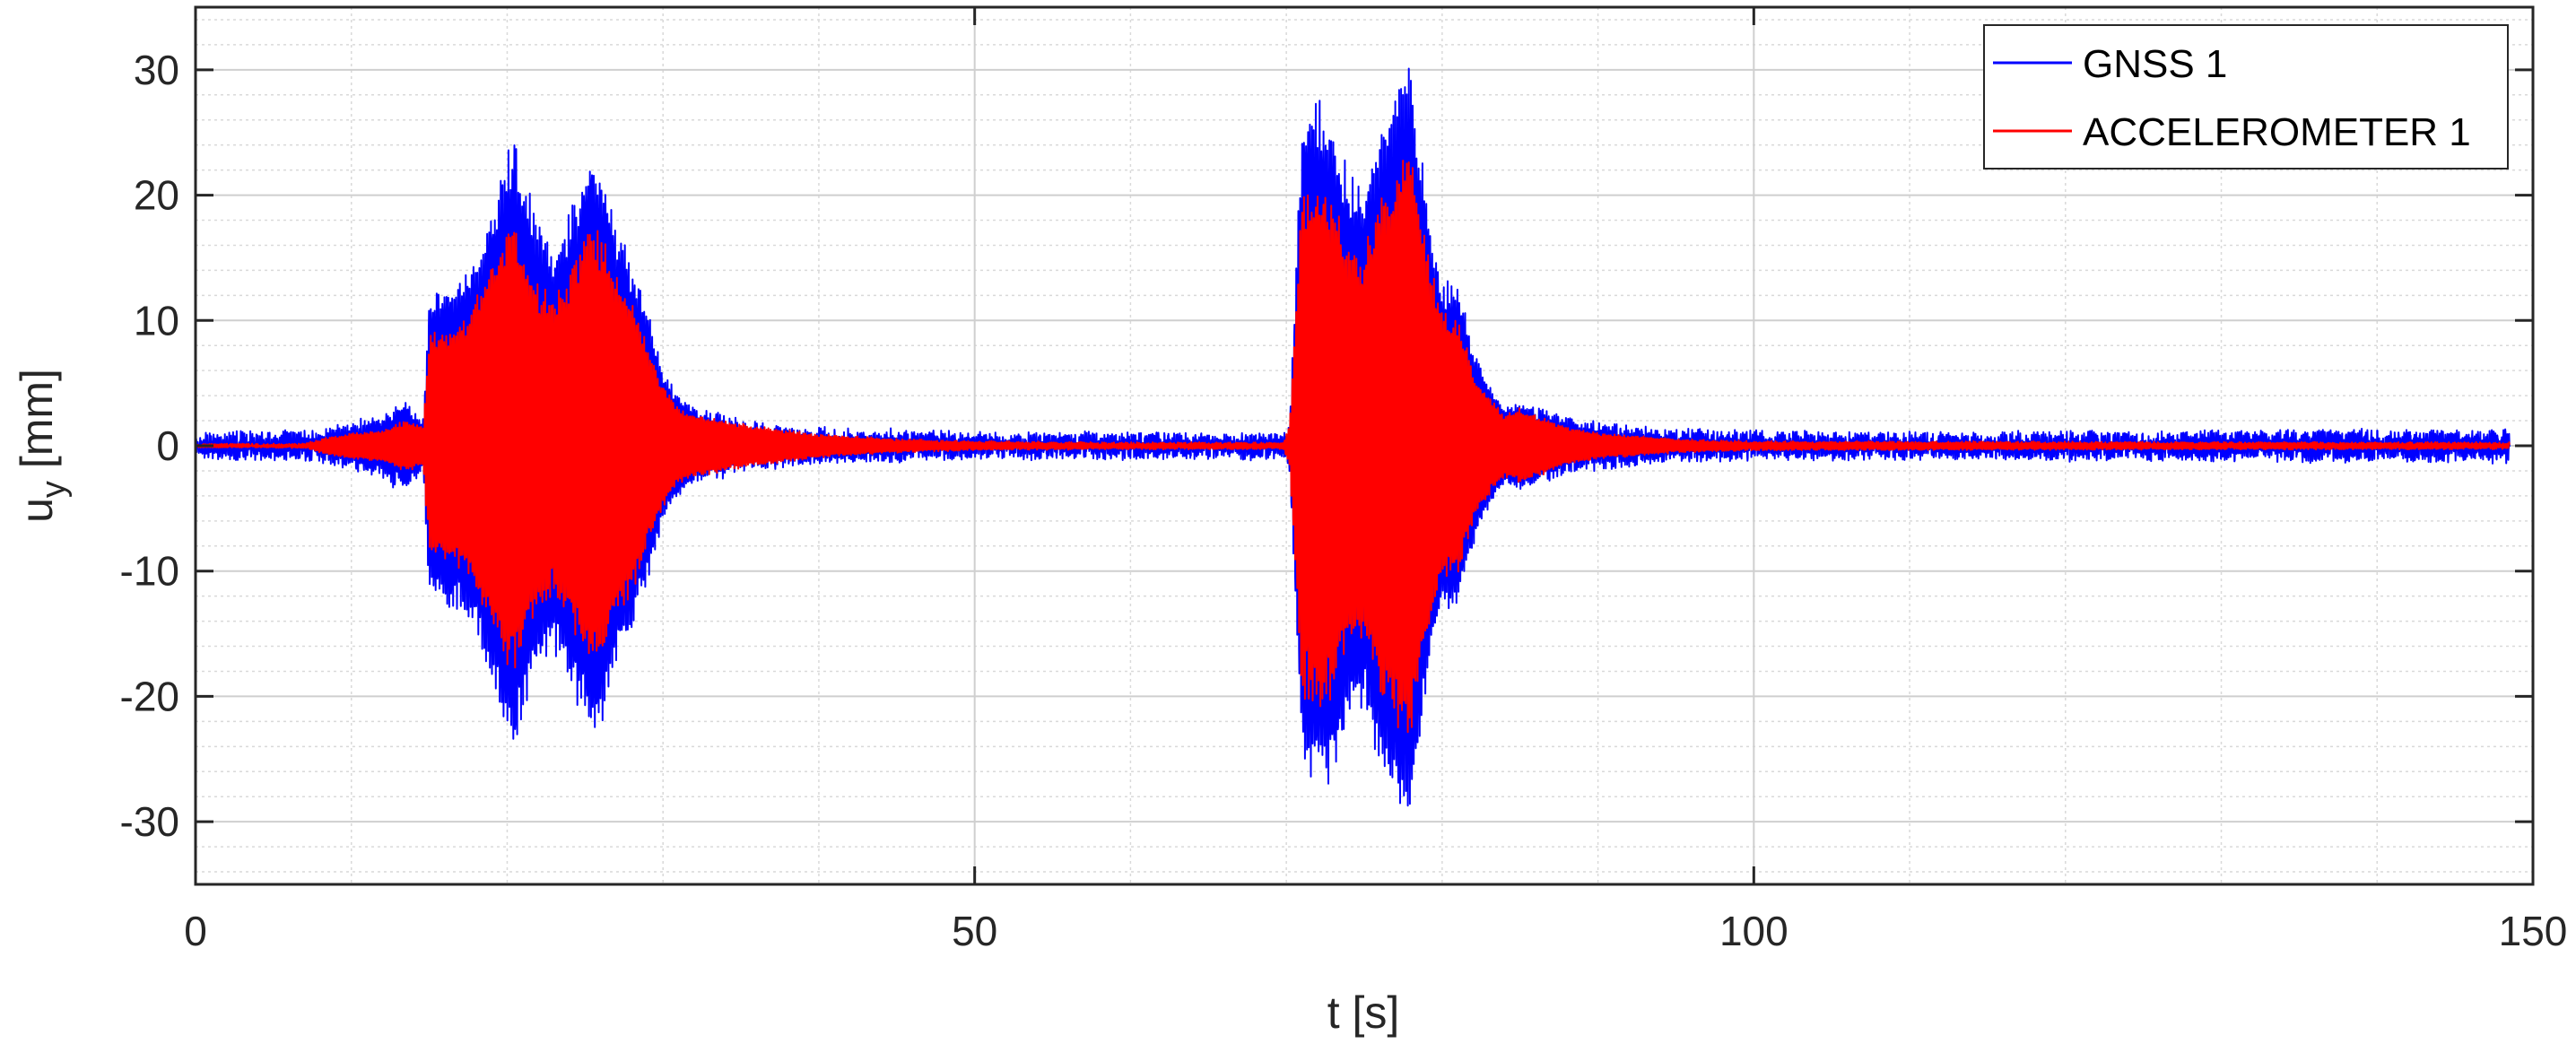  What do you see at coordinates (149, 821) in the screenshot?
I see `y-tick-label: -30` at bounding box center [149, 821].